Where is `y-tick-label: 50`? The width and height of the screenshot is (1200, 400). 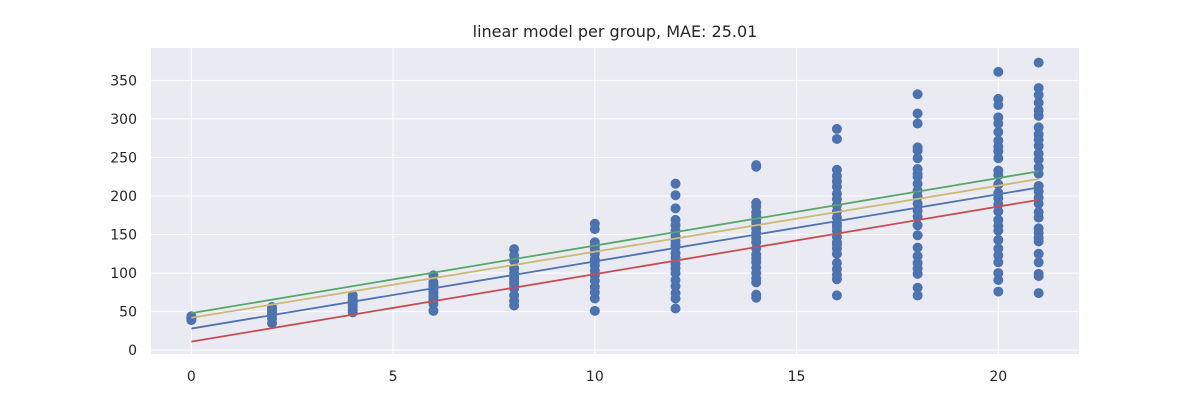 y-tick-label: 50 is located at coordinates (128, 313).